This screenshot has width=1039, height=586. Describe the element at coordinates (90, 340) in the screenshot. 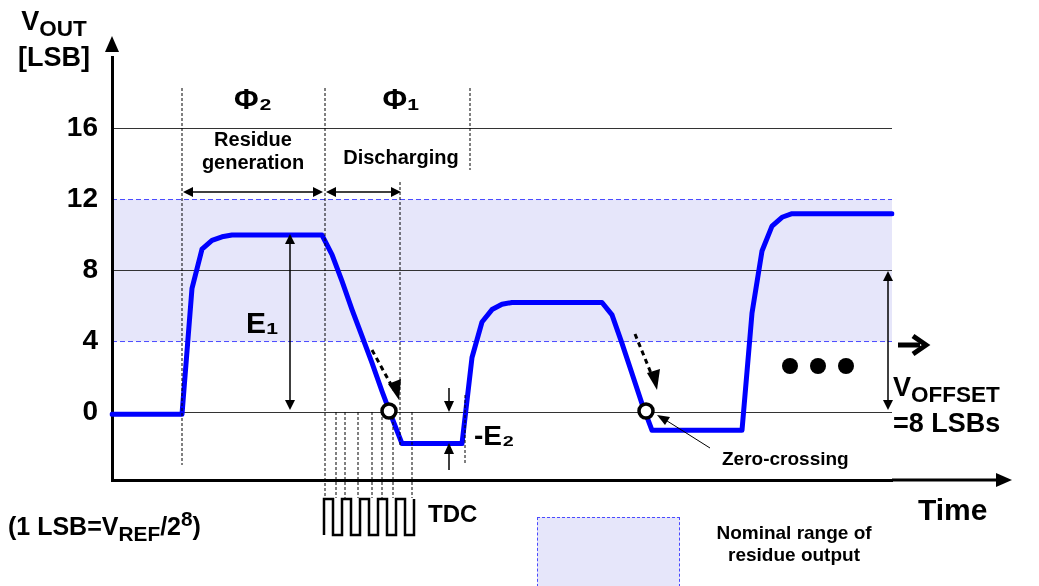

I see `y-tick-label: 4` at that location.